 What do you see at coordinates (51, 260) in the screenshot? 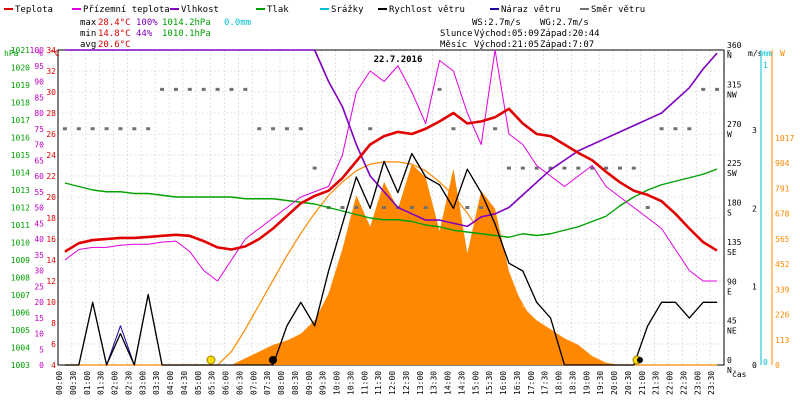
I see `temperature-axis-tick: 14` at bounding box center [51, 260].